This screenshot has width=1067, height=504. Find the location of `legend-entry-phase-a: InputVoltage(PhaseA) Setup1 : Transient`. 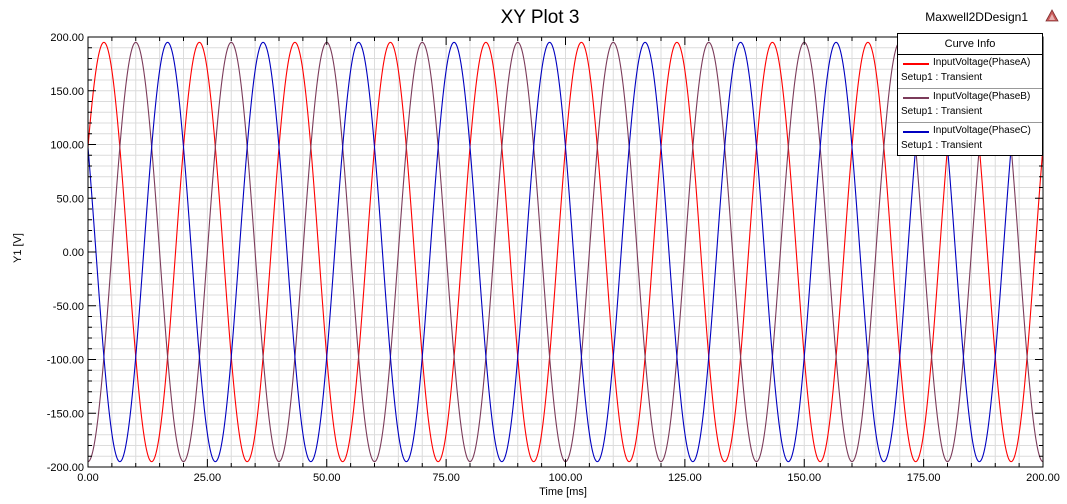

legend-entry-phase-a: InputVoltage(PhaseA) Setup1 : Transient is located at coordinates (970, 72).